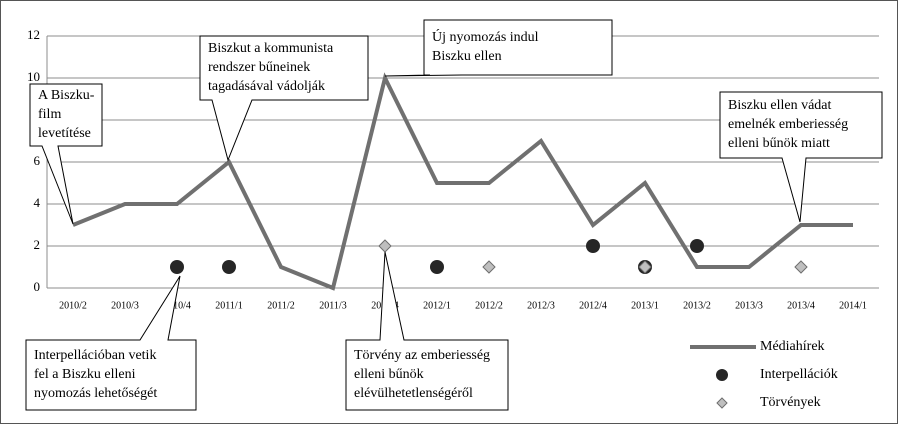 The width and height of the screenshot is (898, 429). I want to click on callout-text: A Biszku-, so click(66, 95).